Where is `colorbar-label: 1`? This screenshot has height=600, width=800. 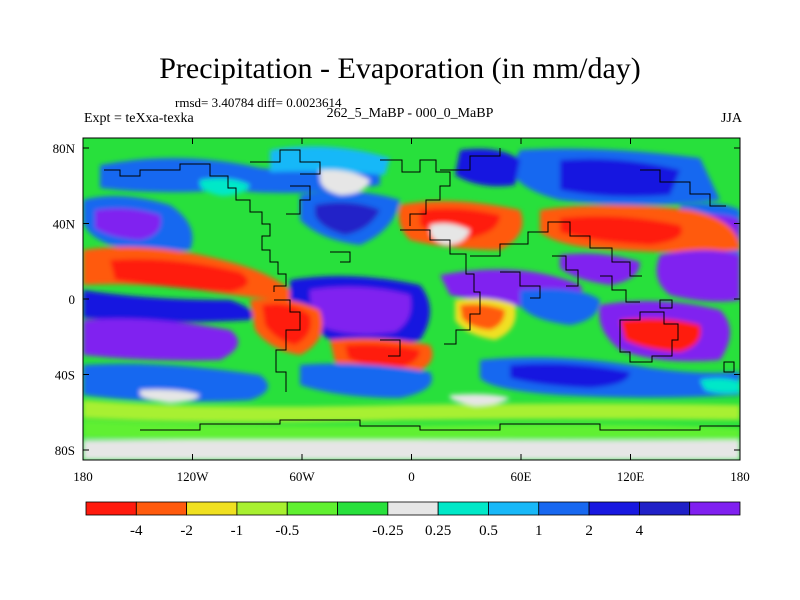
colorbar-label: 1 is located at coordinates (539, 531).